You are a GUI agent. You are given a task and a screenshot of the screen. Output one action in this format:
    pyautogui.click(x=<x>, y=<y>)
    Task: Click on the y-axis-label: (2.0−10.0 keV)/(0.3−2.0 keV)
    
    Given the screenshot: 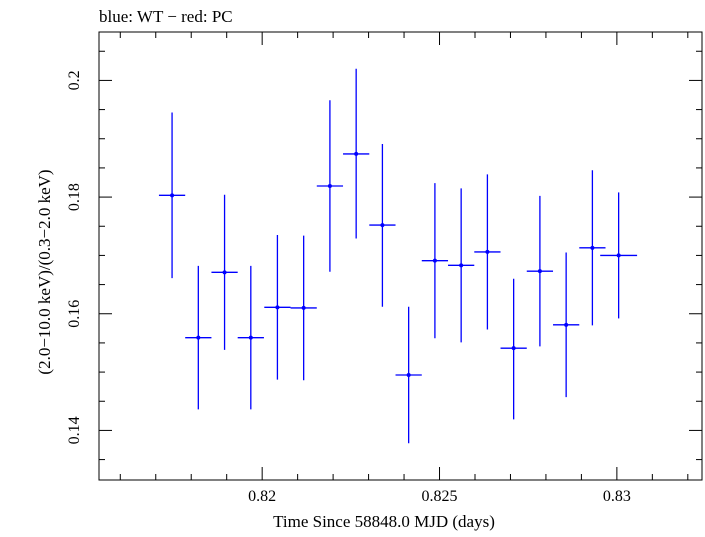 What is the action you would take?
    pyautogui.click(x=44, y=271)
    